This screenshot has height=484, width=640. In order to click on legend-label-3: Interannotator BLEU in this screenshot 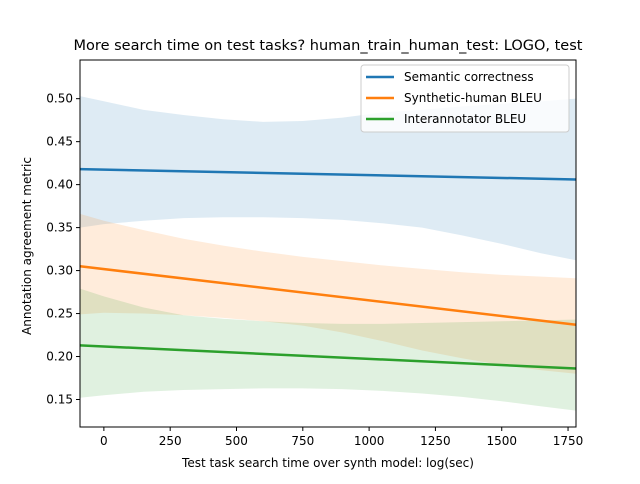, I will do `click(465, 119)`.